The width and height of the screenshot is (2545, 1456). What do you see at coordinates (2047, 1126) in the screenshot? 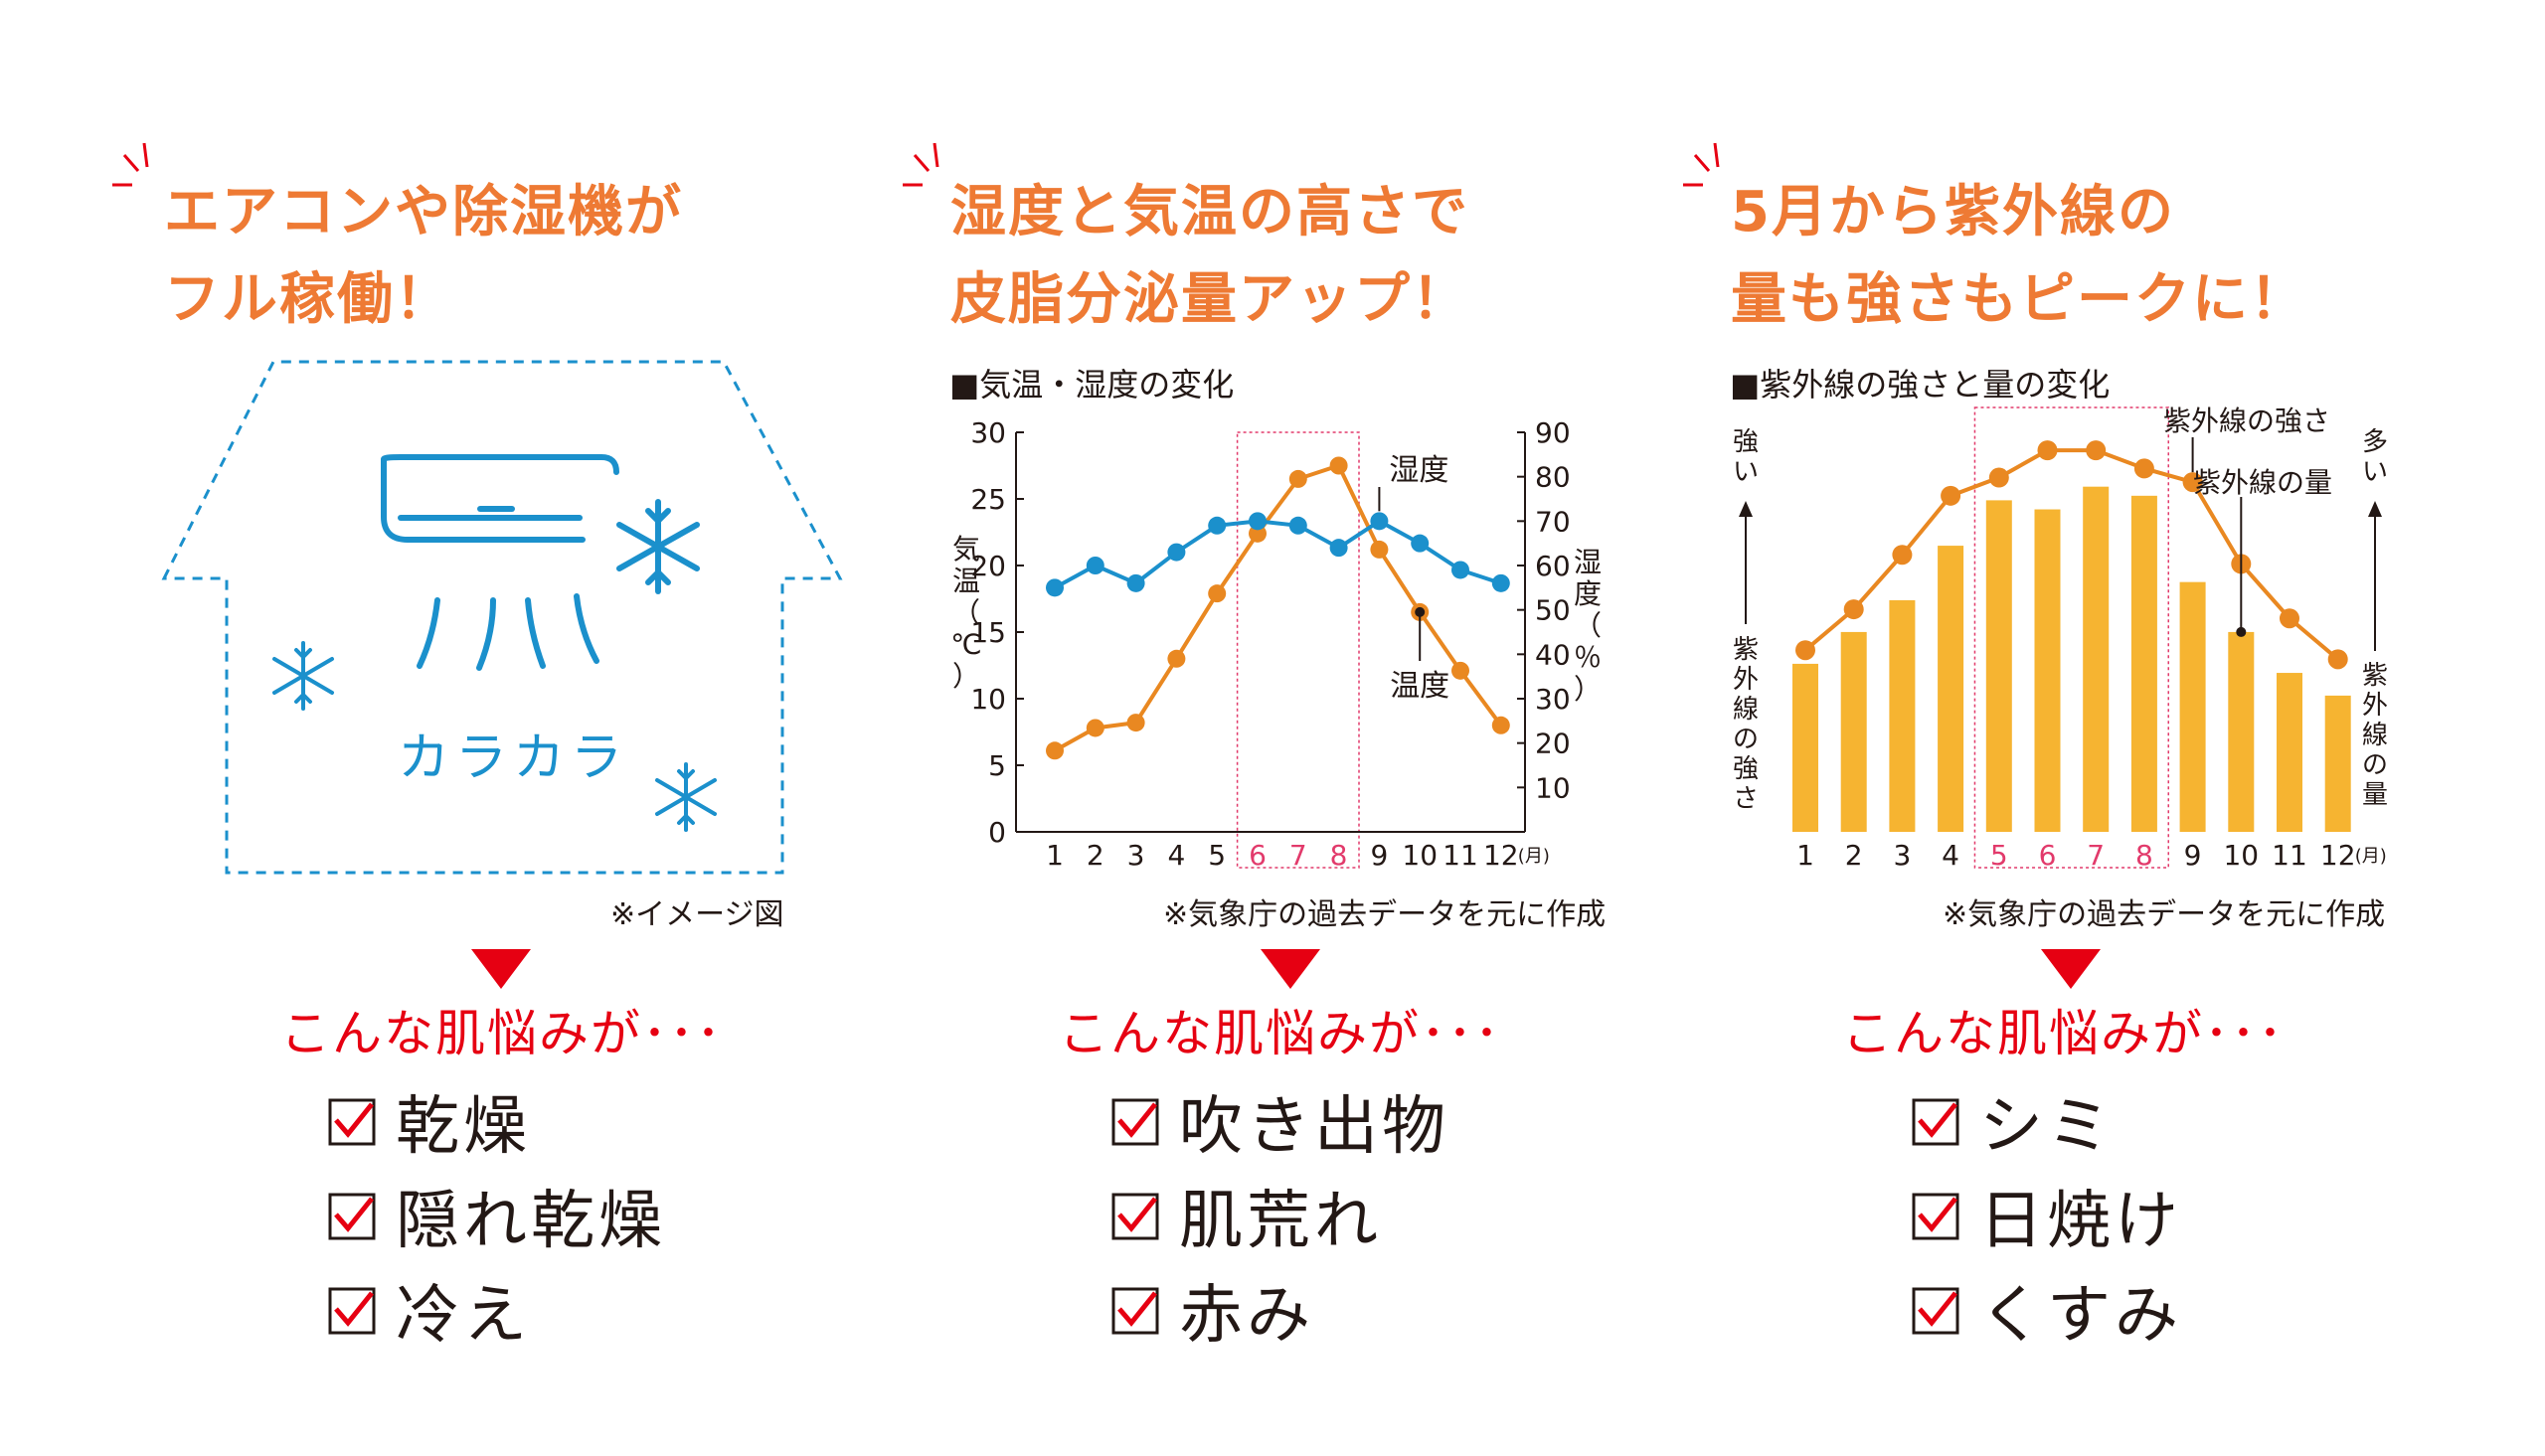
I see `checklist-label: シミ` at bounding box center [2047, 1126].